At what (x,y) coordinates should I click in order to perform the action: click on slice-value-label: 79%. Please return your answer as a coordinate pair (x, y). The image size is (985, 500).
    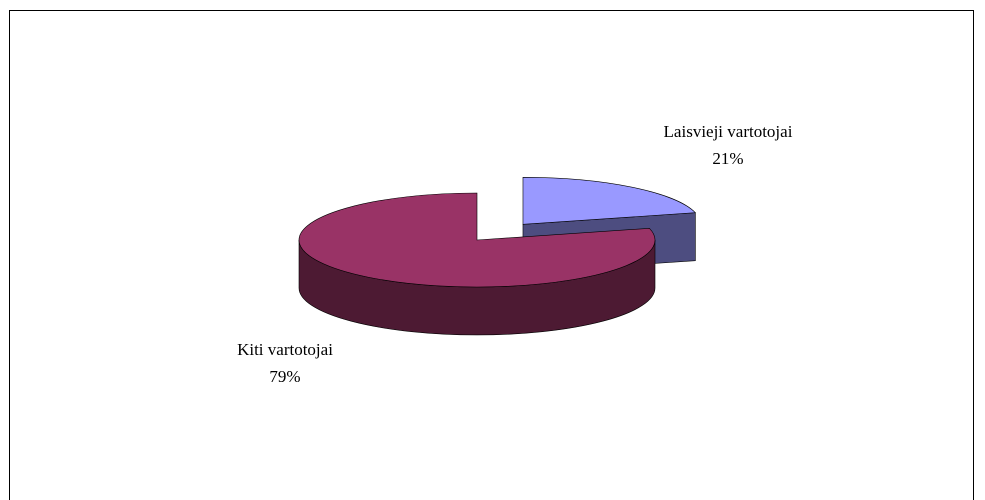
    Looking at the image, I should click on (284, 376).